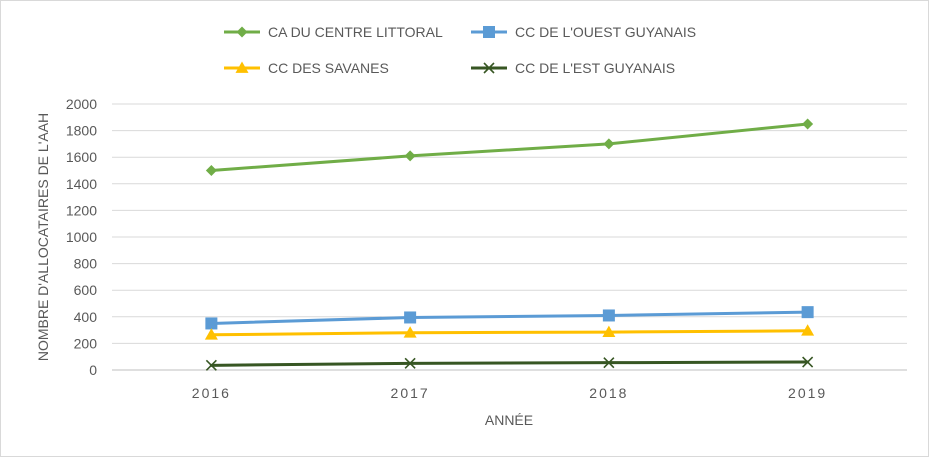 This screenshot has width=929, height=461. What do you see at coordinates (328, 68) in the screenshot?
I see `legend-label: CC DES SAVANES` at bounding box center [328, 68].